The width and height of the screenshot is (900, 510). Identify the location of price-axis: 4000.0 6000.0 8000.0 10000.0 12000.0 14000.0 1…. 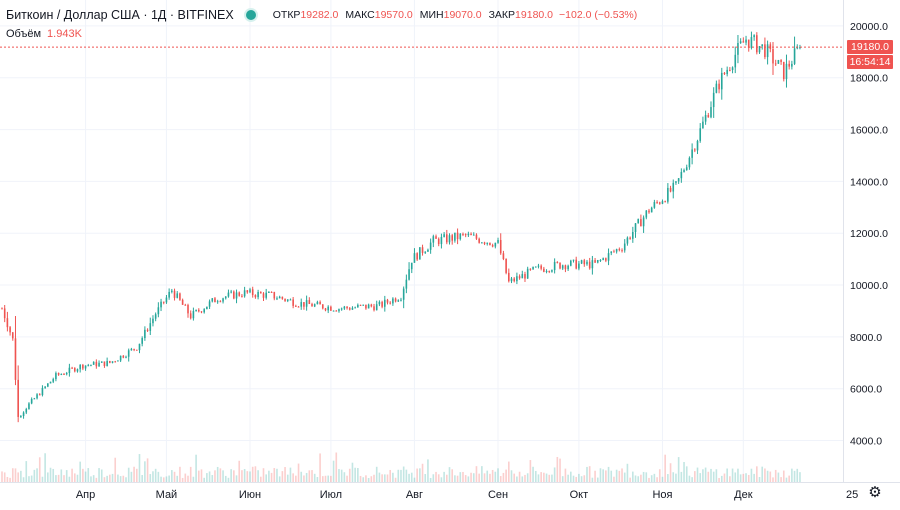
(871, 241).